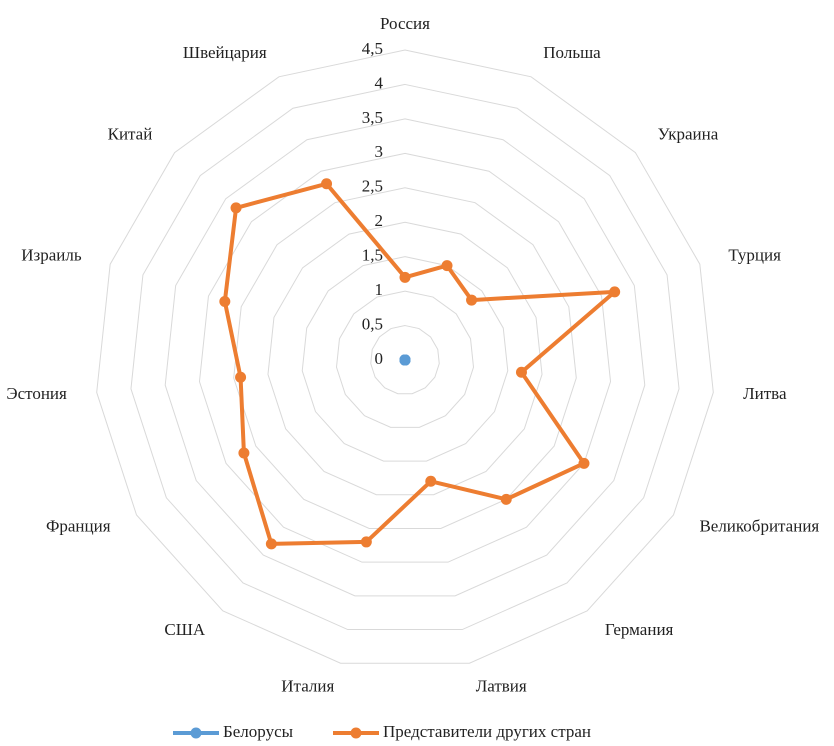 Image resolution: width=834 pixels, height=746 pixels. Describe the element at coordinates (379, 151) in the screenshot. I see `r-tick-label: 3` at that location.